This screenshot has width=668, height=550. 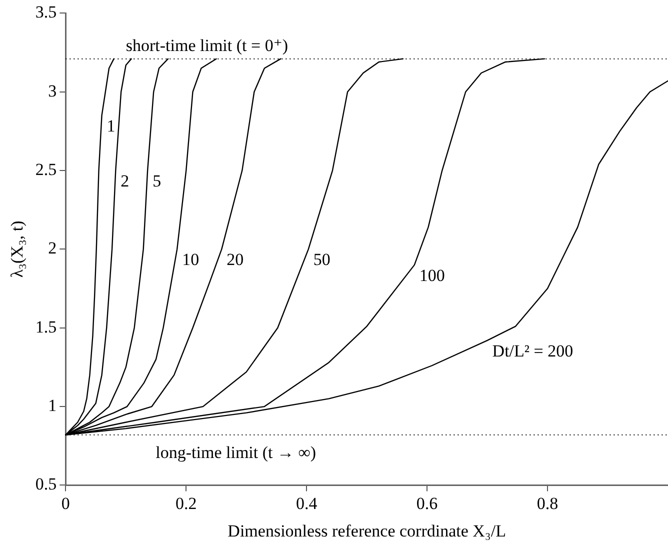 I want to click on annotation: 20, so click(x=235, y=260).